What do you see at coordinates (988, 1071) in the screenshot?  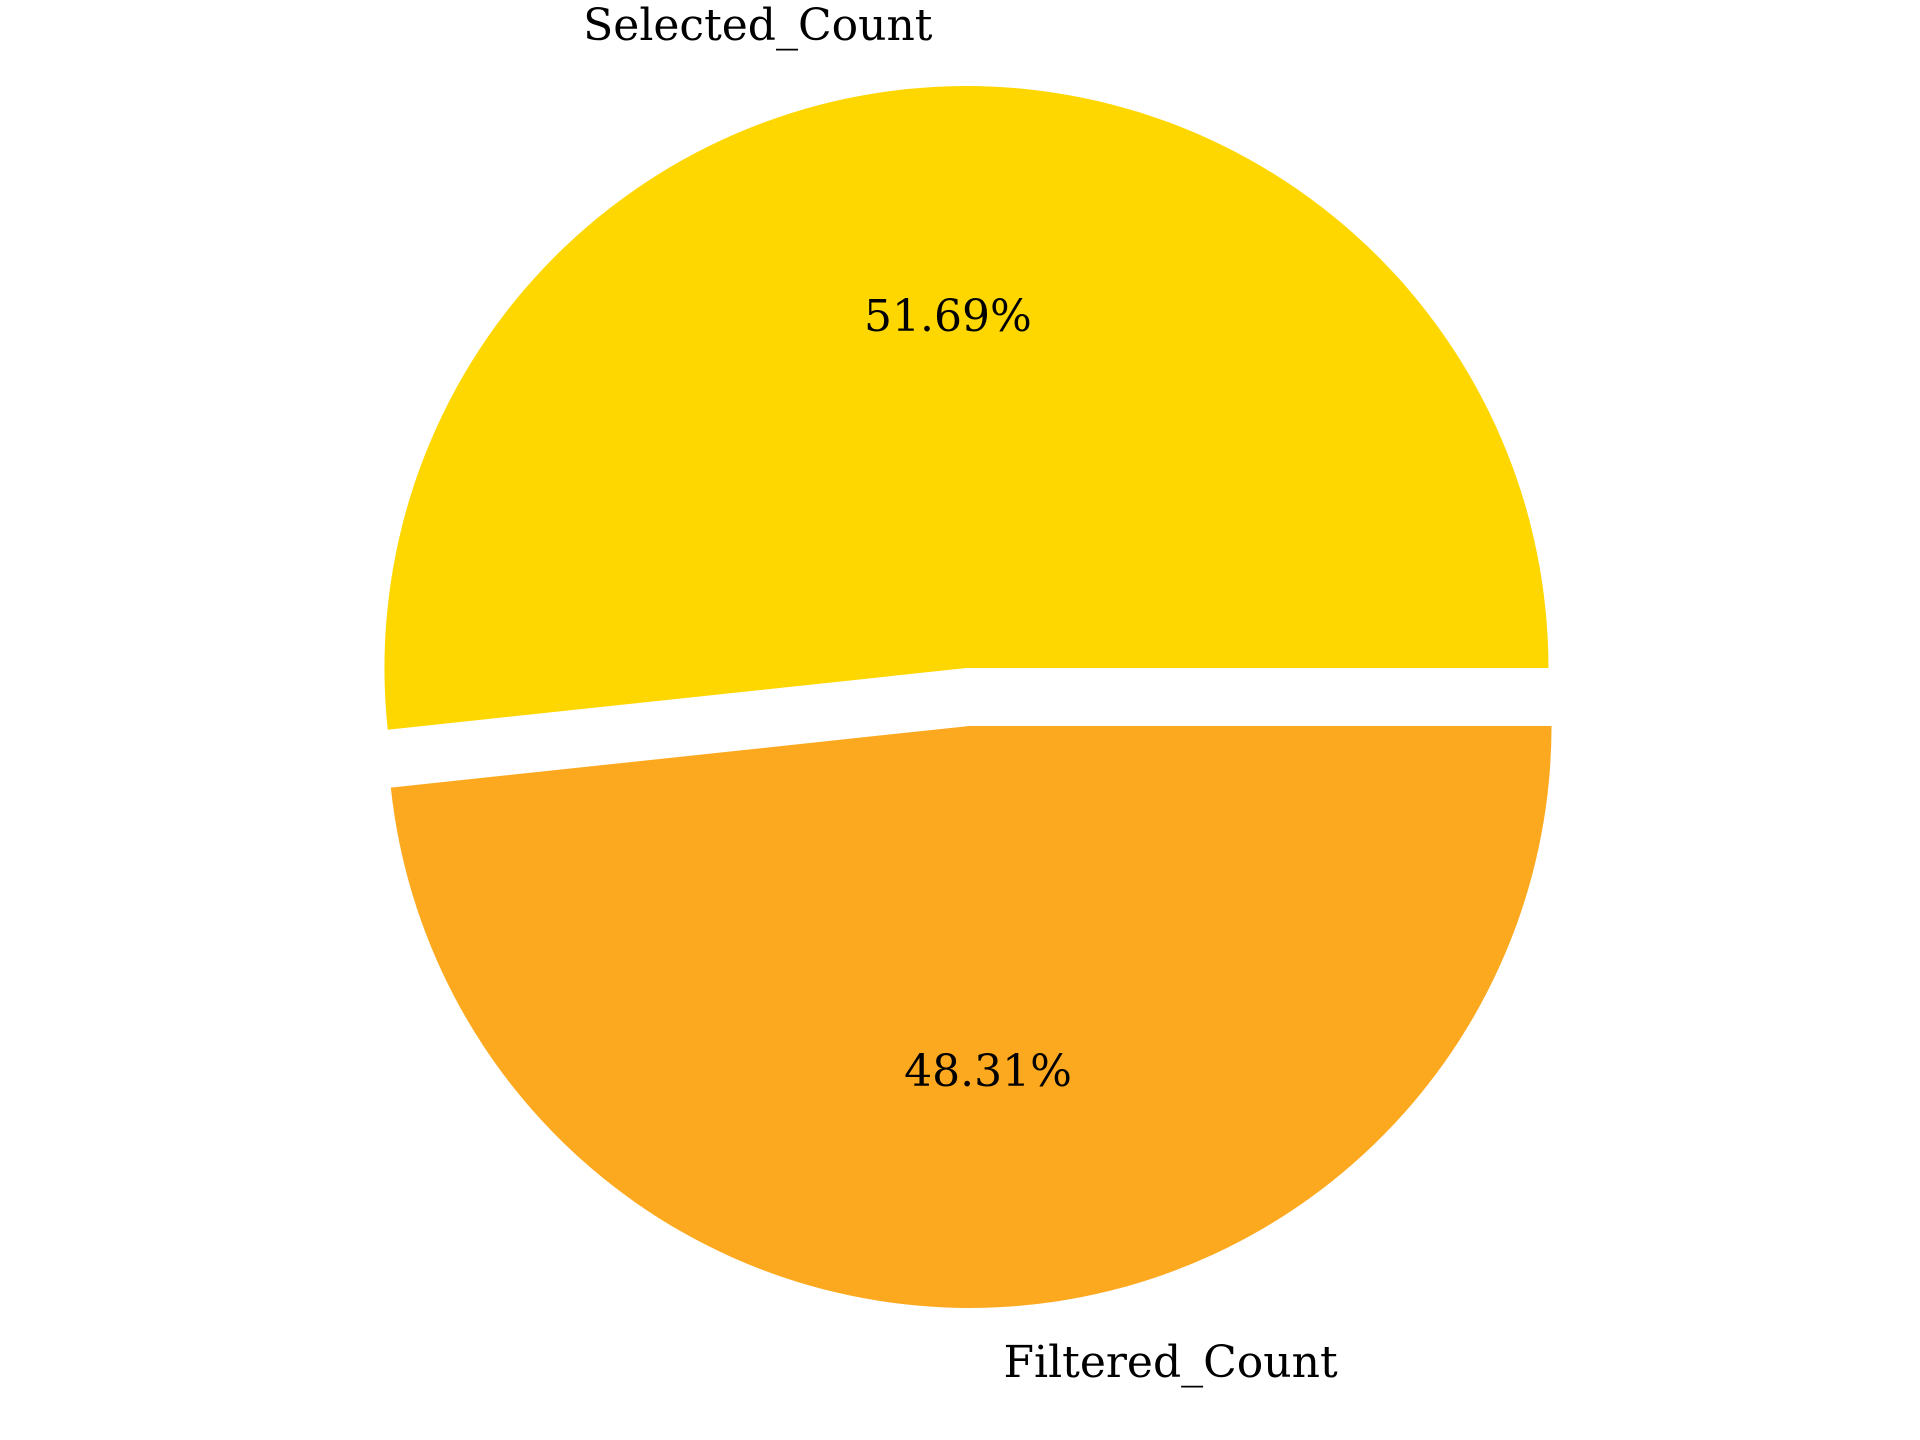 I see `percent-label-filtered-count: 48.31%` at bounding box center [988, 1071].